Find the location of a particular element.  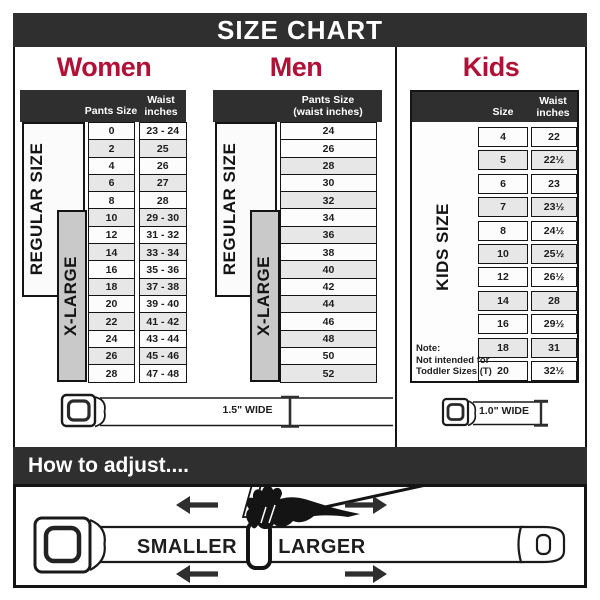

center-divider is located at coordinates (395, 247).